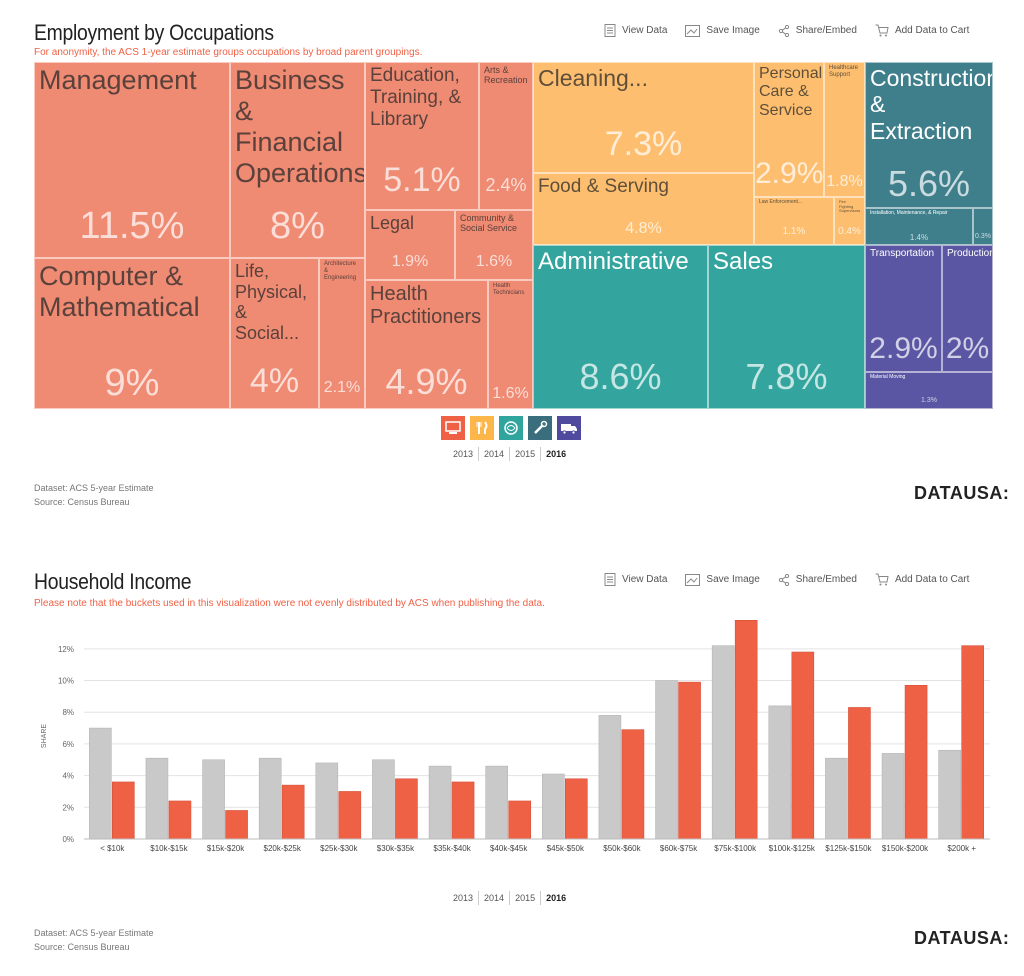 The image size is (1024, 976). I want to click on document-icon, so click(610, 579).